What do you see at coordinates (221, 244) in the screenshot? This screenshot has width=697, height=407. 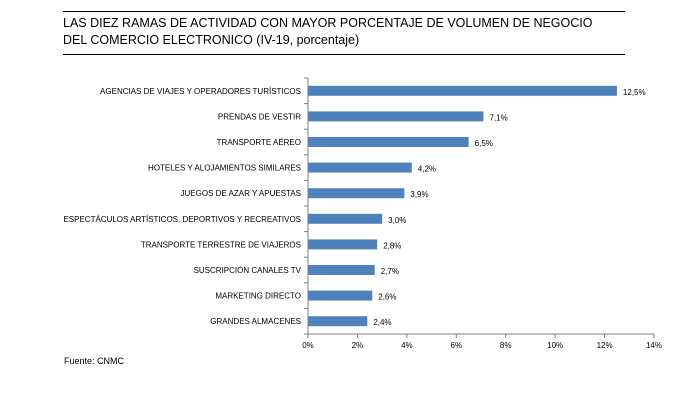 I see `category-label: TRANSPORTE TERRESTRE DE VIAJEROS` at bounding box center [221, 244].